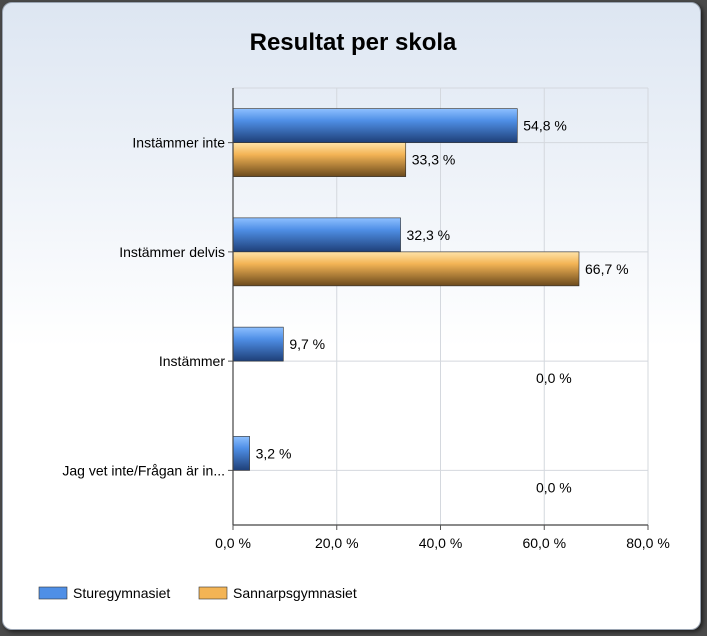 This screenshot has height=636, width=707. Describe the element at coordinates (434, 160) in the screenshot. I see `data-label: 33,3 %` at that location.